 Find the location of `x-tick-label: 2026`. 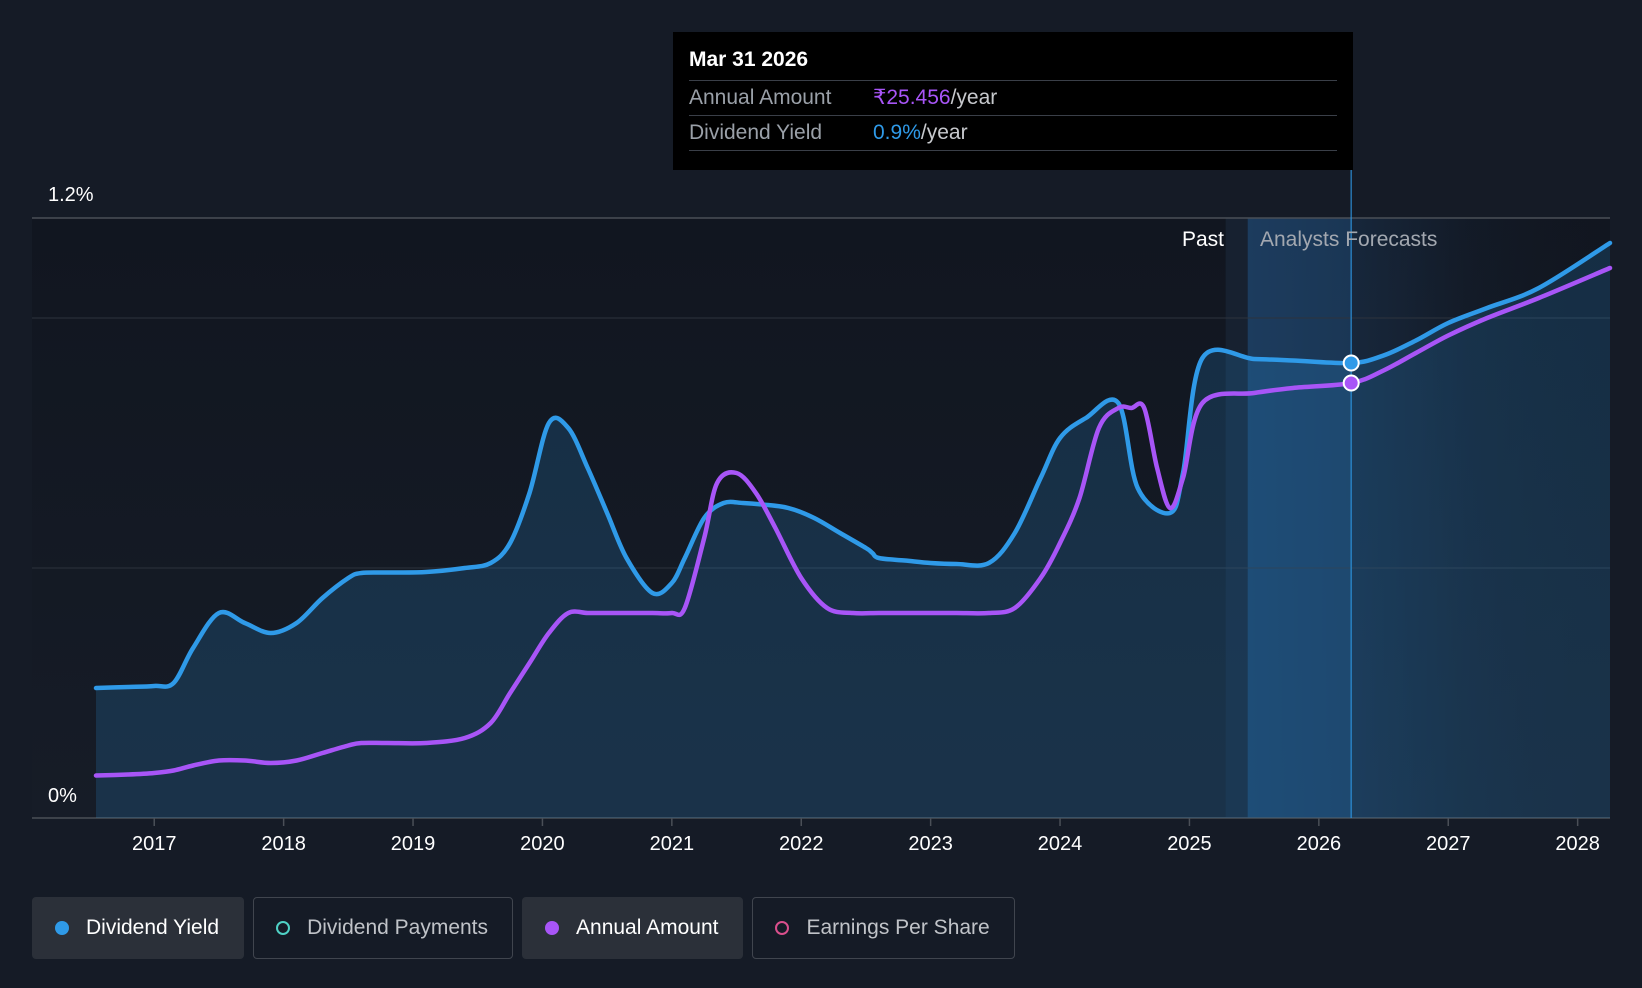

x-tick-label: 2026 is located at coordinates (1319, 844).